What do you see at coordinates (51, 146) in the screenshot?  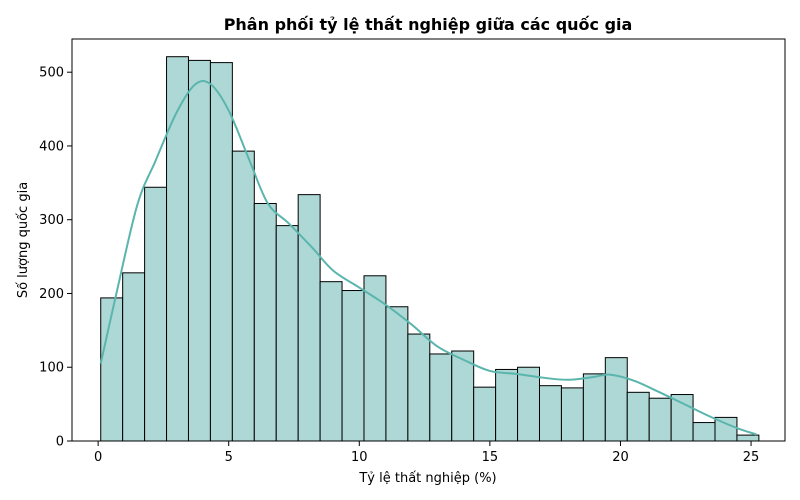 I see `y-tick-label: 400` at bounding box center [51, 146].